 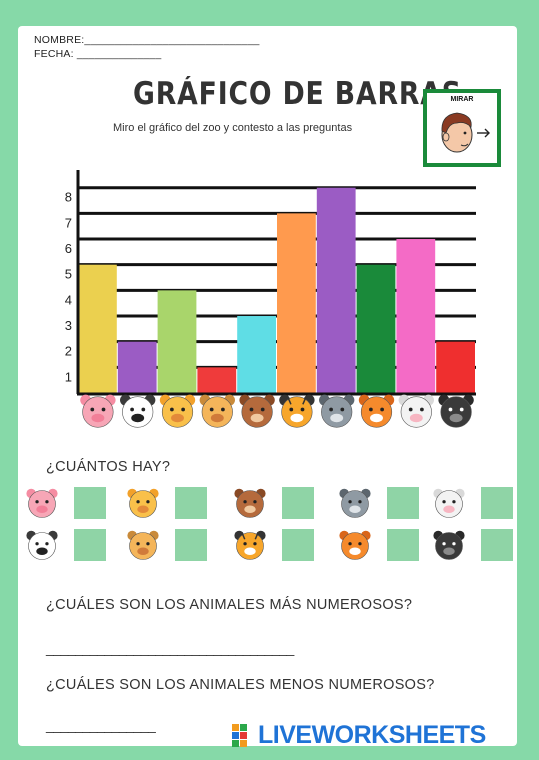 What do you see at coordinates (137, 367) in the screenshot?
I see `bar-dog` at bounding box center [137, 367].